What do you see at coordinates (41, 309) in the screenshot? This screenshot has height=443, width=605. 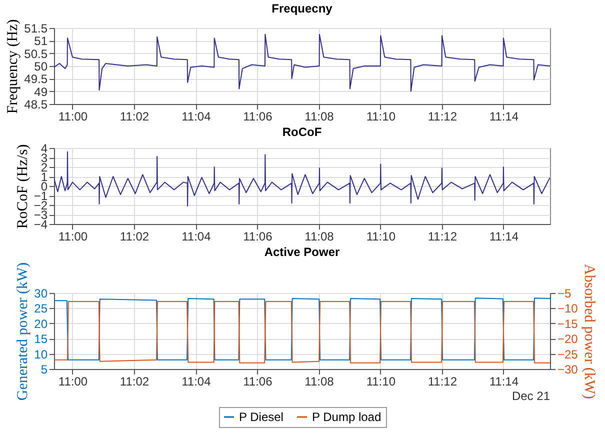 I see `y-tick-label: 25` at bounding box center [41, 309].